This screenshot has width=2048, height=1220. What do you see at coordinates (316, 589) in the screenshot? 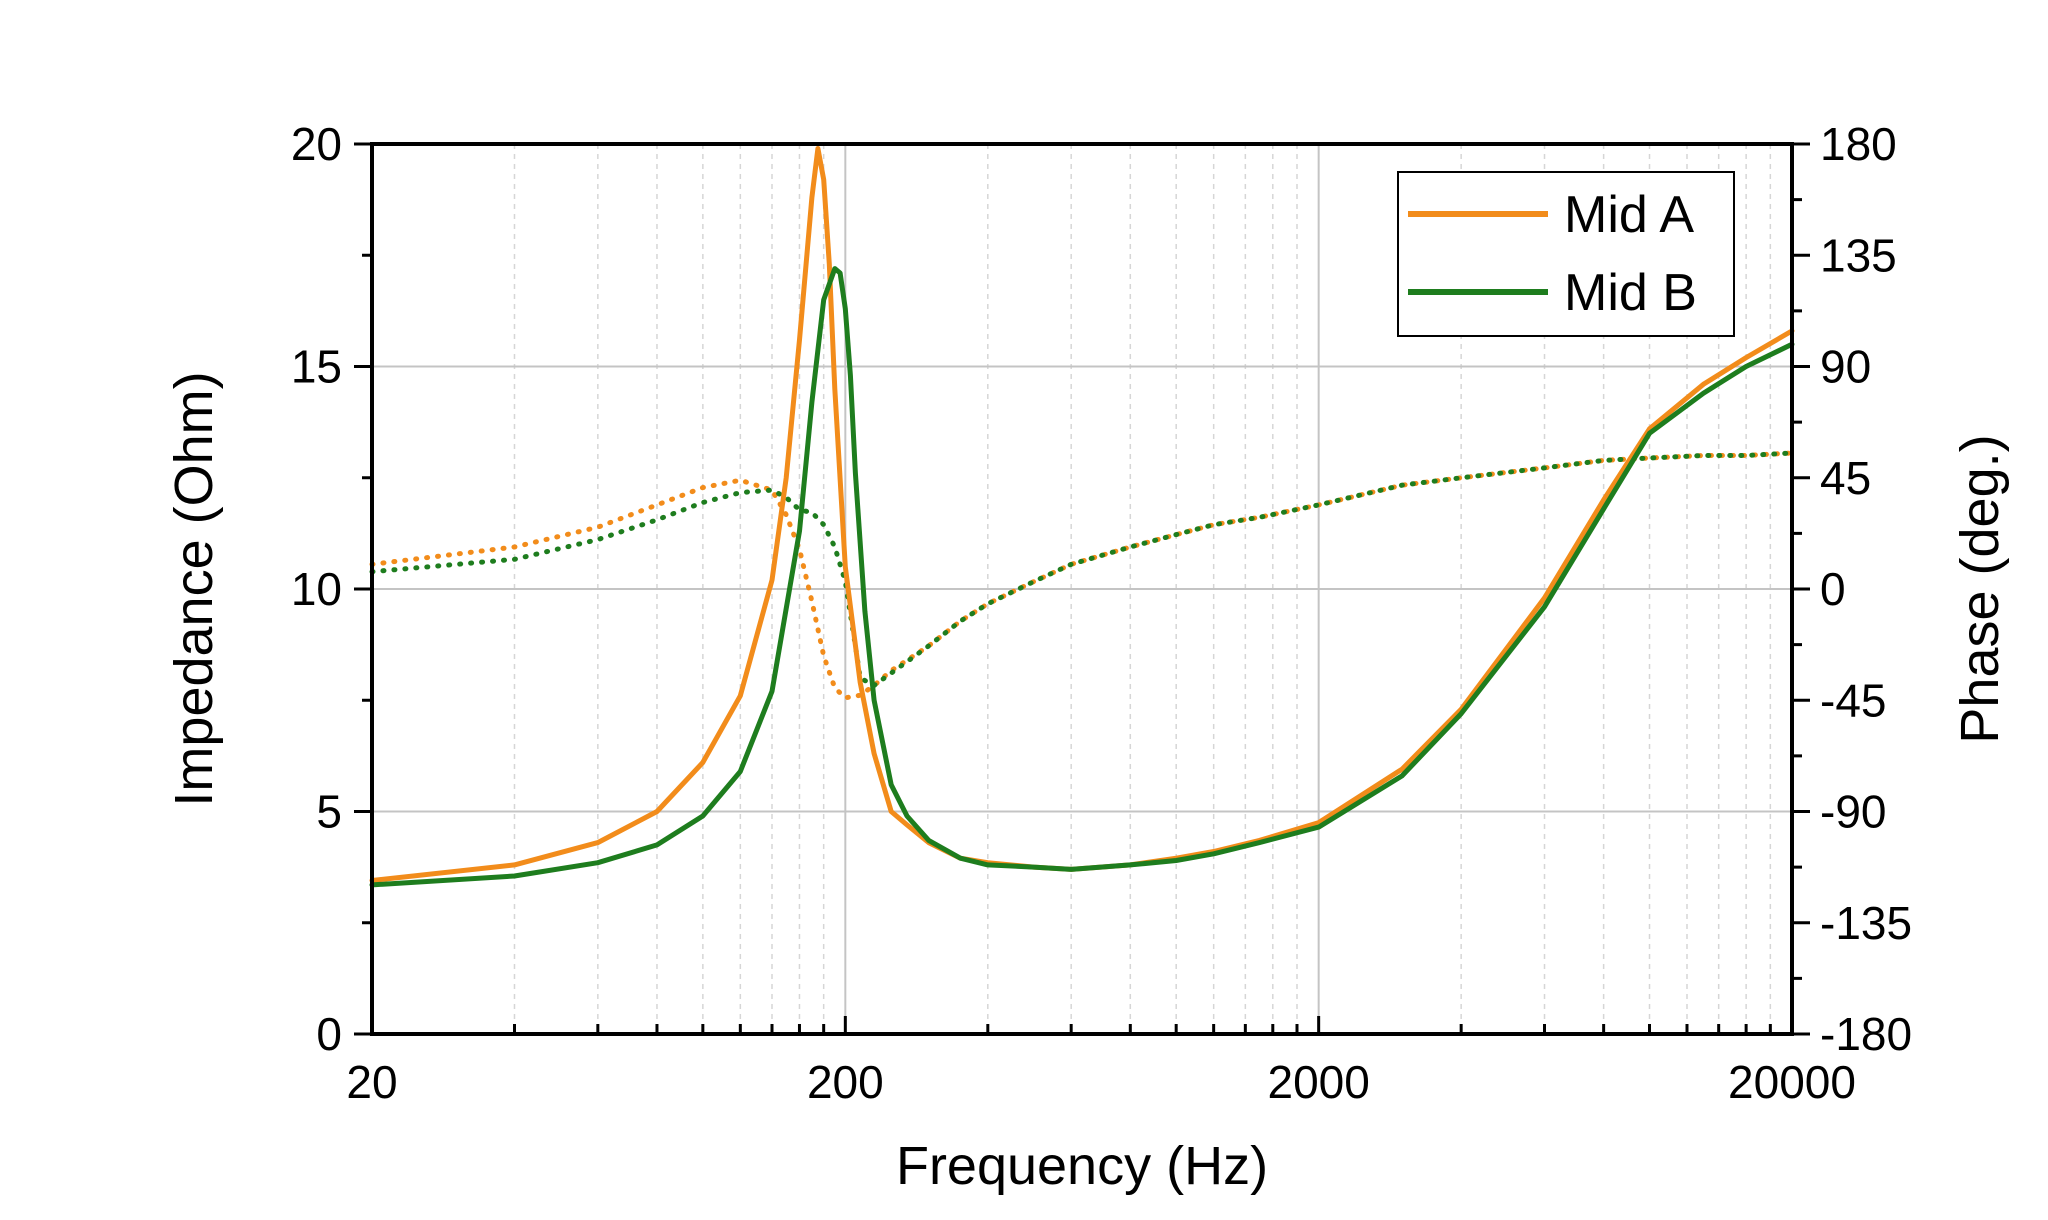
I see `y-tick-label: 10` at bounding box center [316, 589].